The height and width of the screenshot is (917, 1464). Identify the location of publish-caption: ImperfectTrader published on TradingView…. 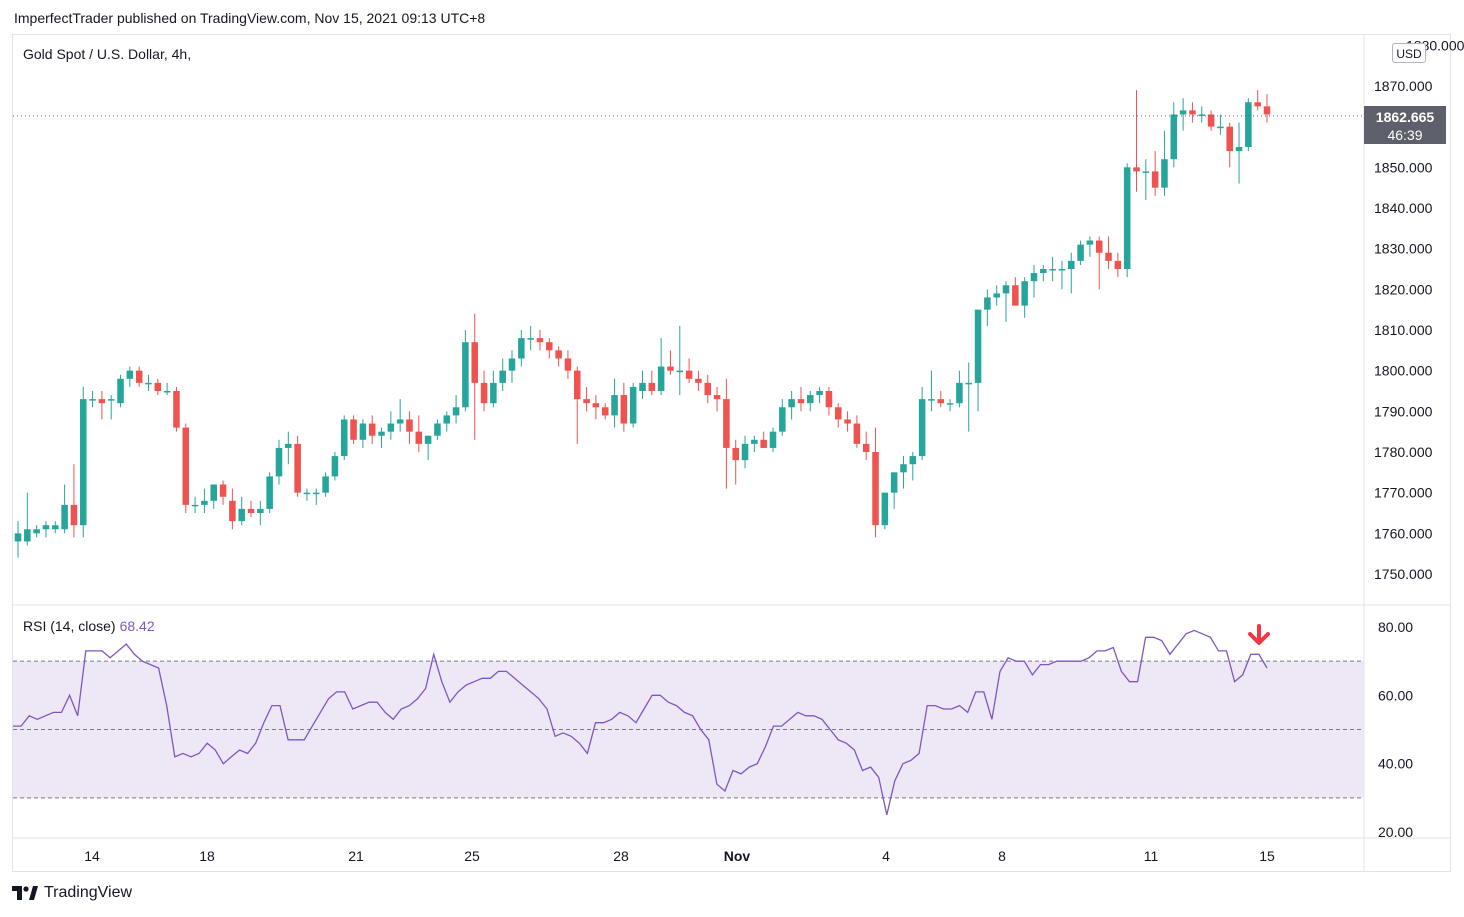
(250, 18).